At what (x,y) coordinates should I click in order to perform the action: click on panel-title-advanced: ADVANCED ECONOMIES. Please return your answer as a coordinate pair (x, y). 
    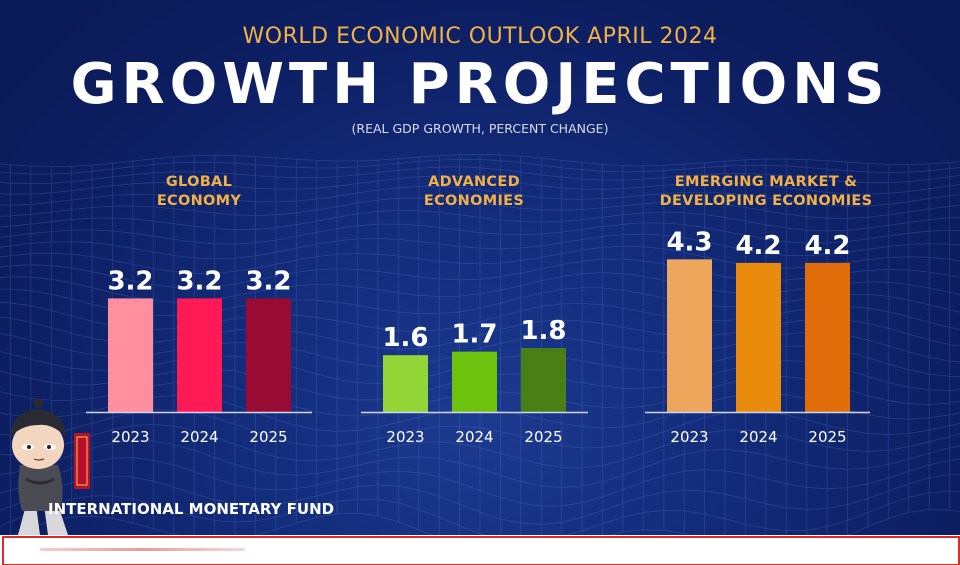
    Looking at the image, I should click on (474, 192).